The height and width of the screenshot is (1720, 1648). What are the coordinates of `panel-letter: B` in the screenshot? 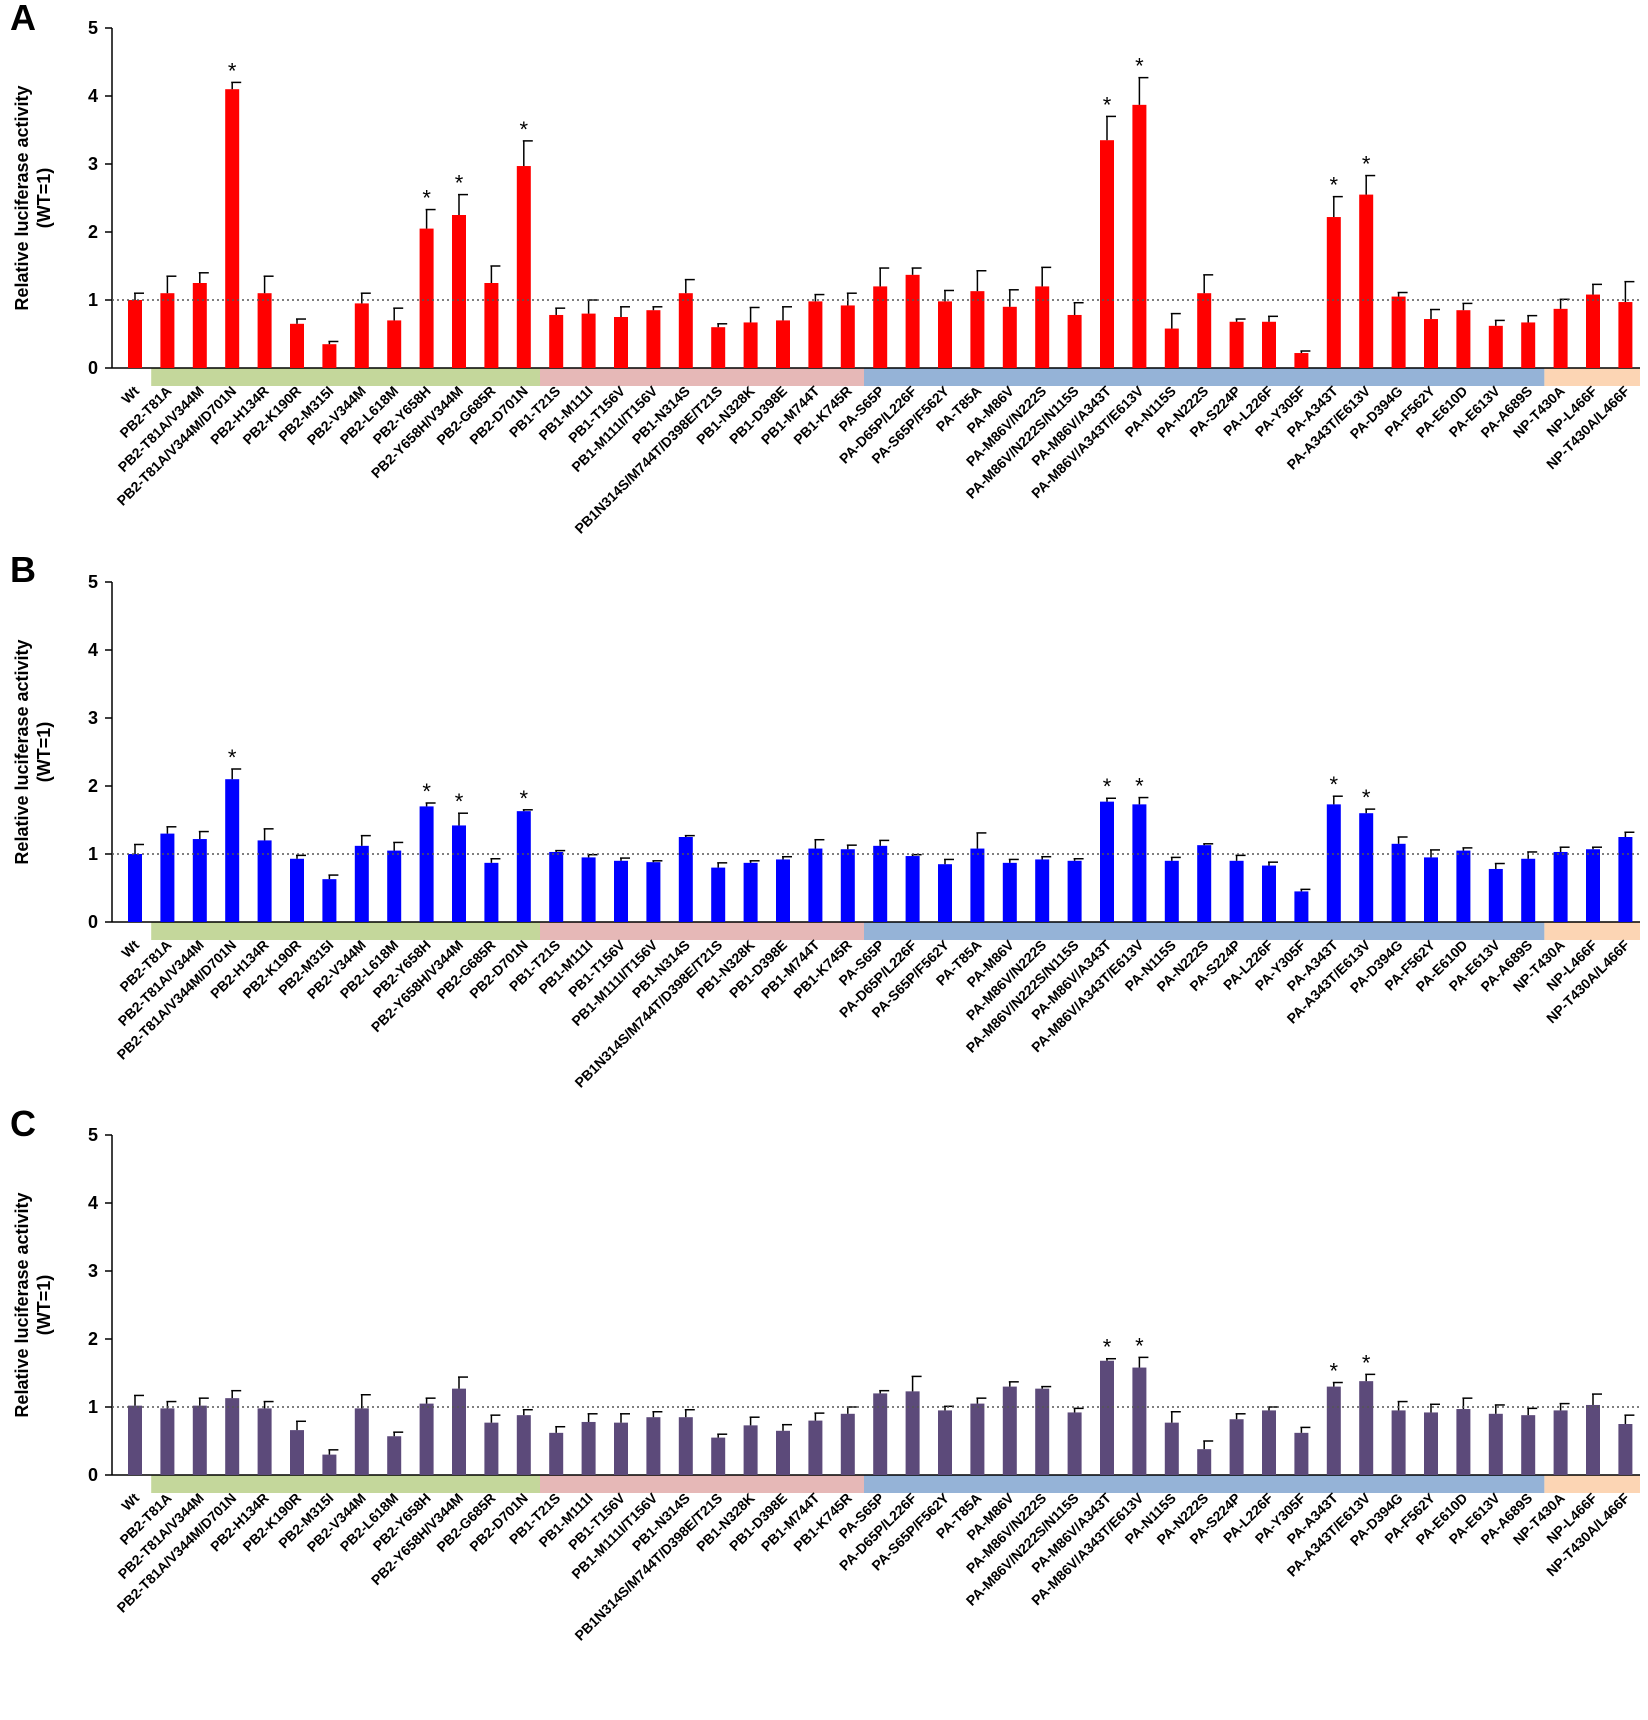 It's located at (23, 569).